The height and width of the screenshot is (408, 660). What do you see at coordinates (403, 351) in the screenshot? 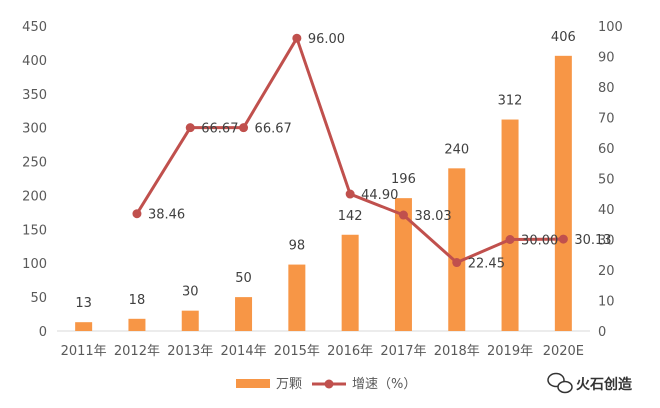
I see `x-tick-label: 2017年` at bounding box center [403, 351].